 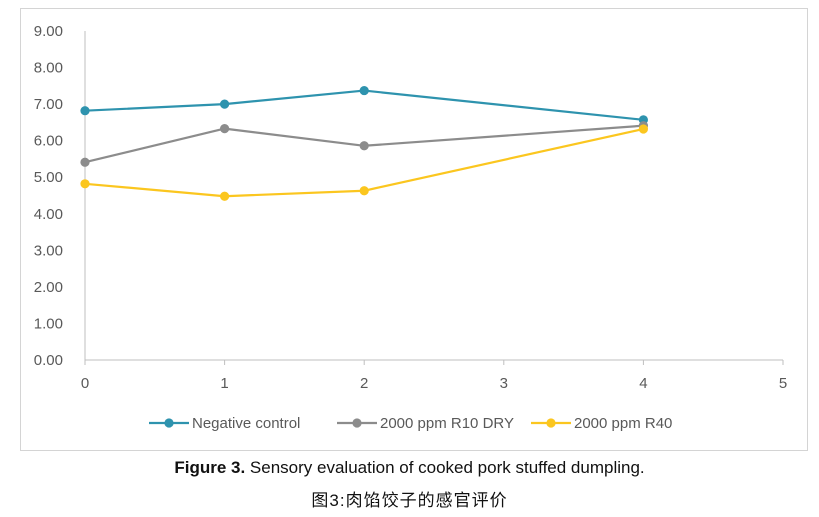 What do you see at coordinates (85, 383) in the screenshot?
I see `x-tick-label-0: 0` at bounding box center [85, 383].